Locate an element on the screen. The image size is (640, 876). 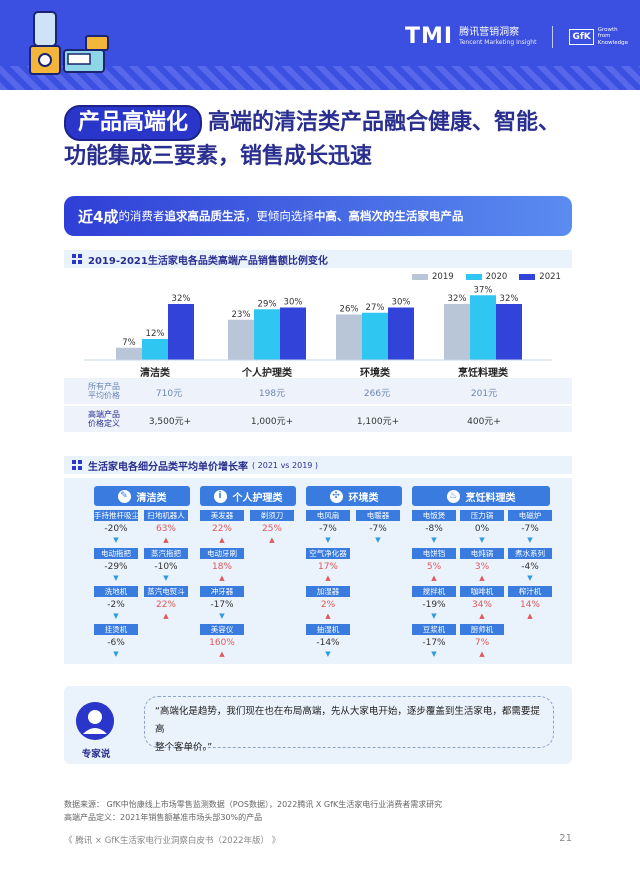
growth-cell: 电磁炉 -7% ▼ is located at coordinates (530, 530).